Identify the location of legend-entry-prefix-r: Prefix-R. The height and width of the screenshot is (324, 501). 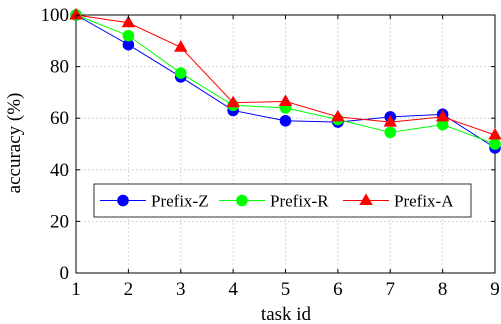
(274, 201).